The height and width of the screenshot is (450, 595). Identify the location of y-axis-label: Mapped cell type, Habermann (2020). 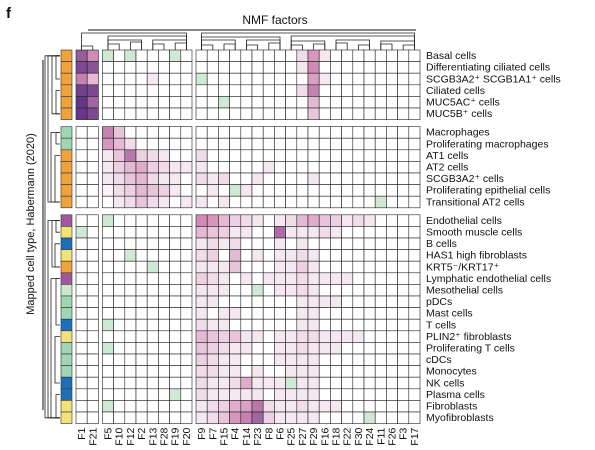
(31, 224).